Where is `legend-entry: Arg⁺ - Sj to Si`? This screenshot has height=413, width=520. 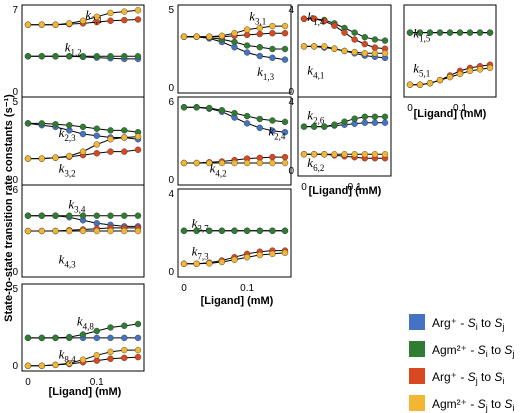
legend-entry: Arg⁺ - Sj to Si is located at coordinates (468, 378).